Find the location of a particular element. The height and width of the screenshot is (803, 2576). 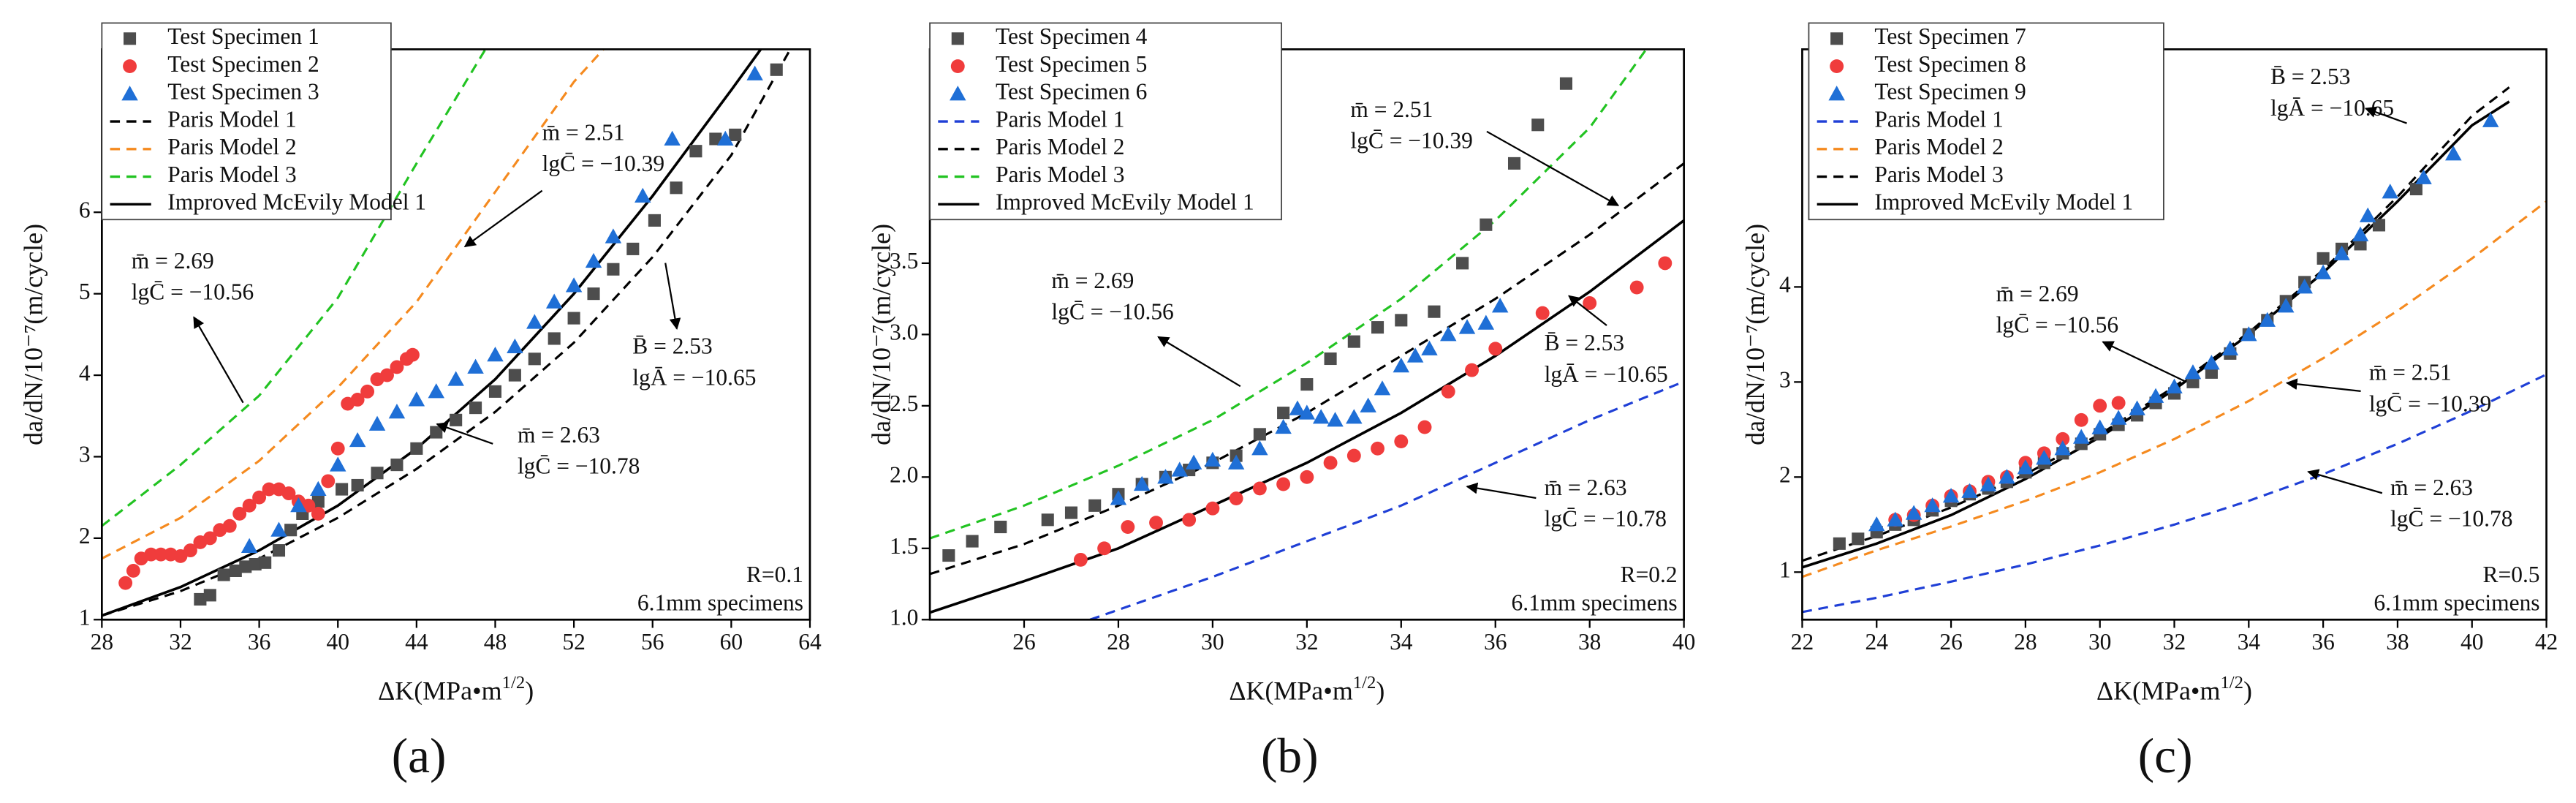

x-axis-label: ΔK(MPa•m1/2) is located at coordinates (456, 689).